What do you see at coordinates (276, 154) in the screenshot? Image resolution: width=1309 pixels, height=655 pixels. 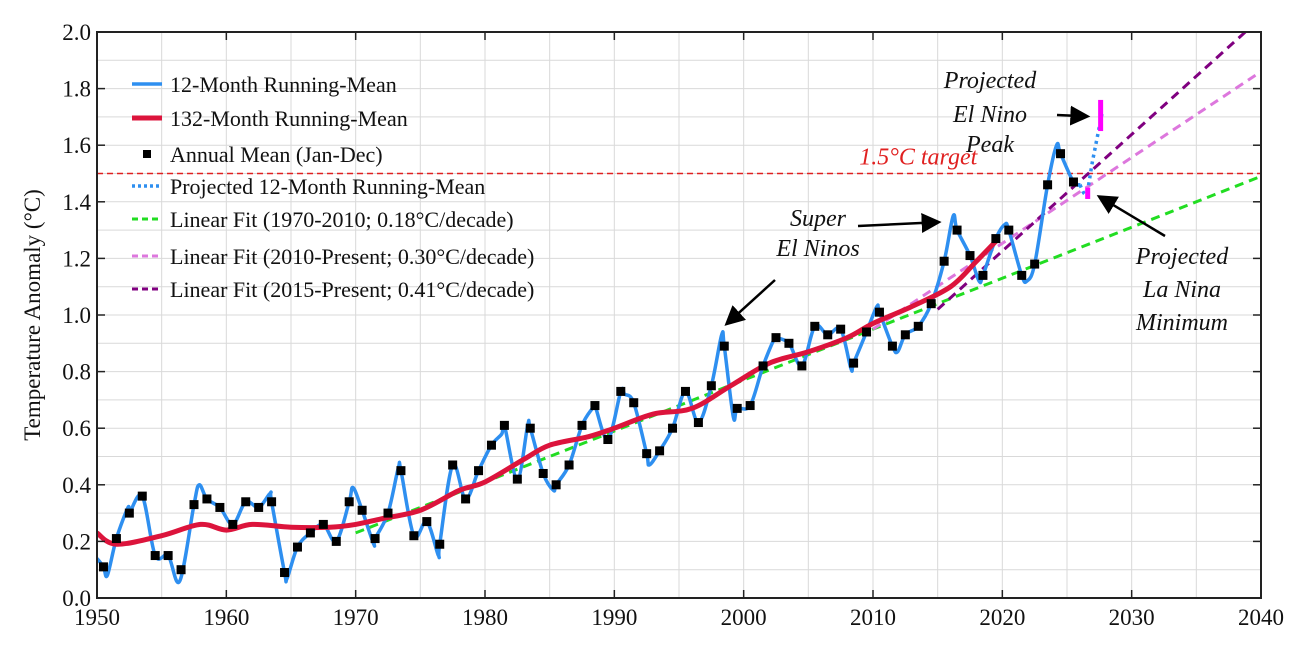 I see `legend-label: Annual Mean (Jan-Dec)` at bounding box center [276, 154].